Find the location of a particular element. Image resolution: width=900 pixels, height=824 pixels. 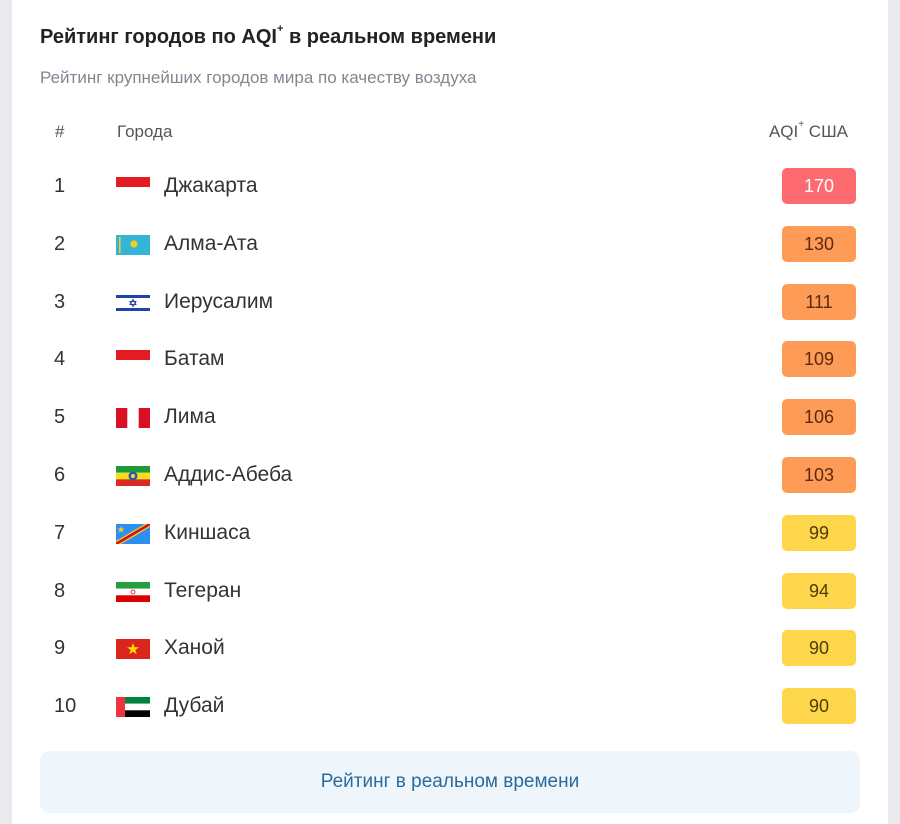

rank-number: 9 is located at coordinates (60, 648).